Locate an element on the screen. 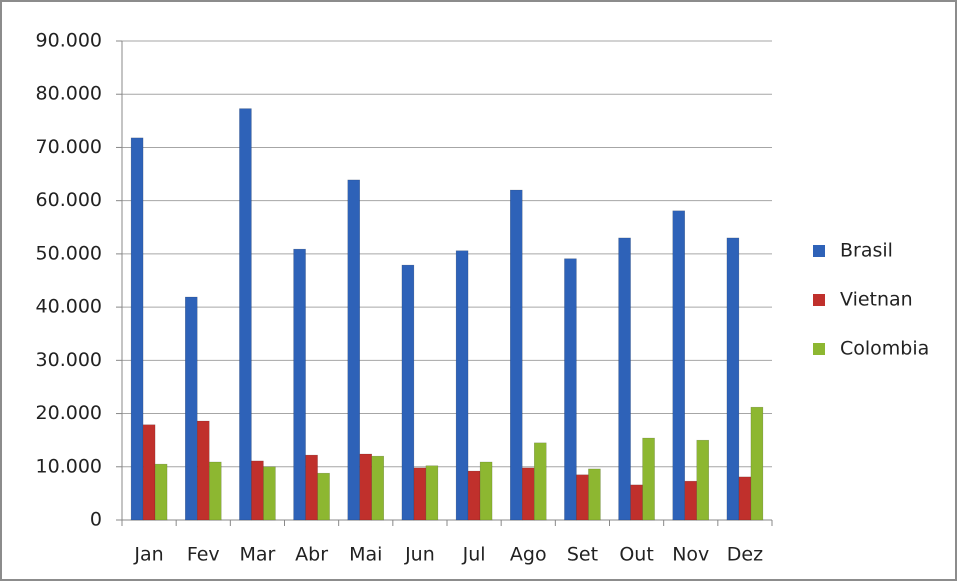 The image size is (957, 581). x-tick-label: Jul is located at coordinates (474, 555).